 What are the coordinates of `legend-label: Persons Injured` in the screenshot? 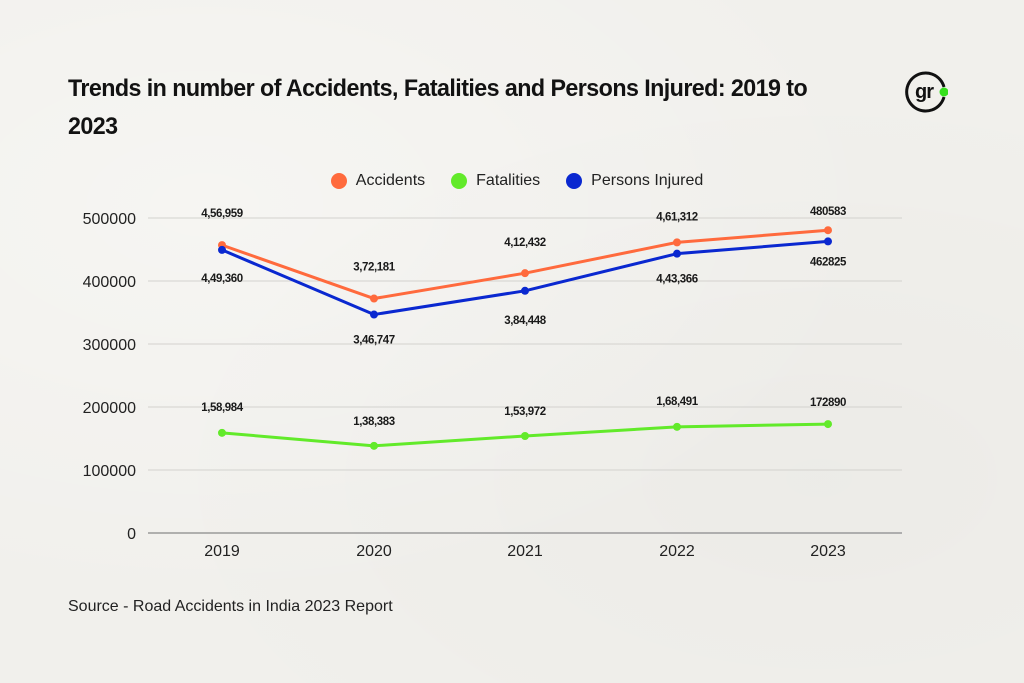 It's located at (647, 180).